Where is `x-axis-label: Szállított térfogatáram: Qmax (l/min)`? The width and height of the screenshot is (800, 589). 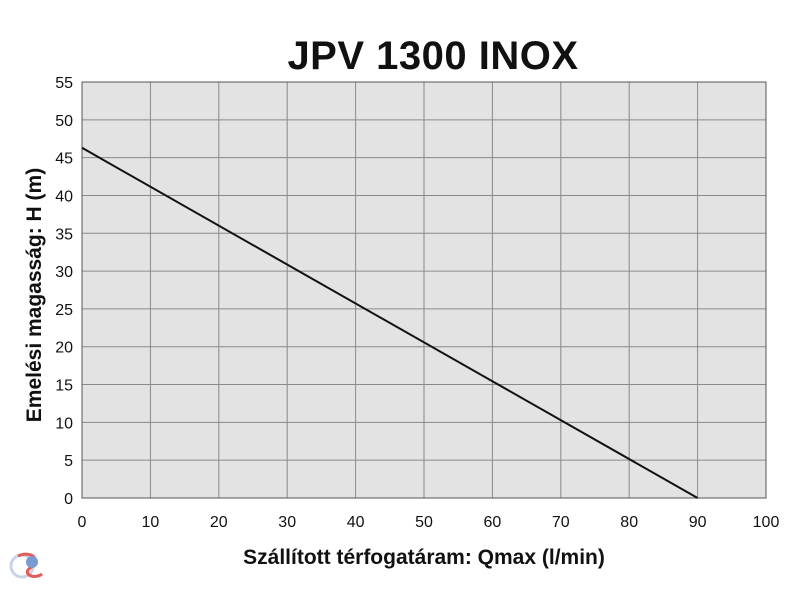 x-axis-label: Szállított térfogatáram: Qmax (l/min) is located at coordinates (424, 557).